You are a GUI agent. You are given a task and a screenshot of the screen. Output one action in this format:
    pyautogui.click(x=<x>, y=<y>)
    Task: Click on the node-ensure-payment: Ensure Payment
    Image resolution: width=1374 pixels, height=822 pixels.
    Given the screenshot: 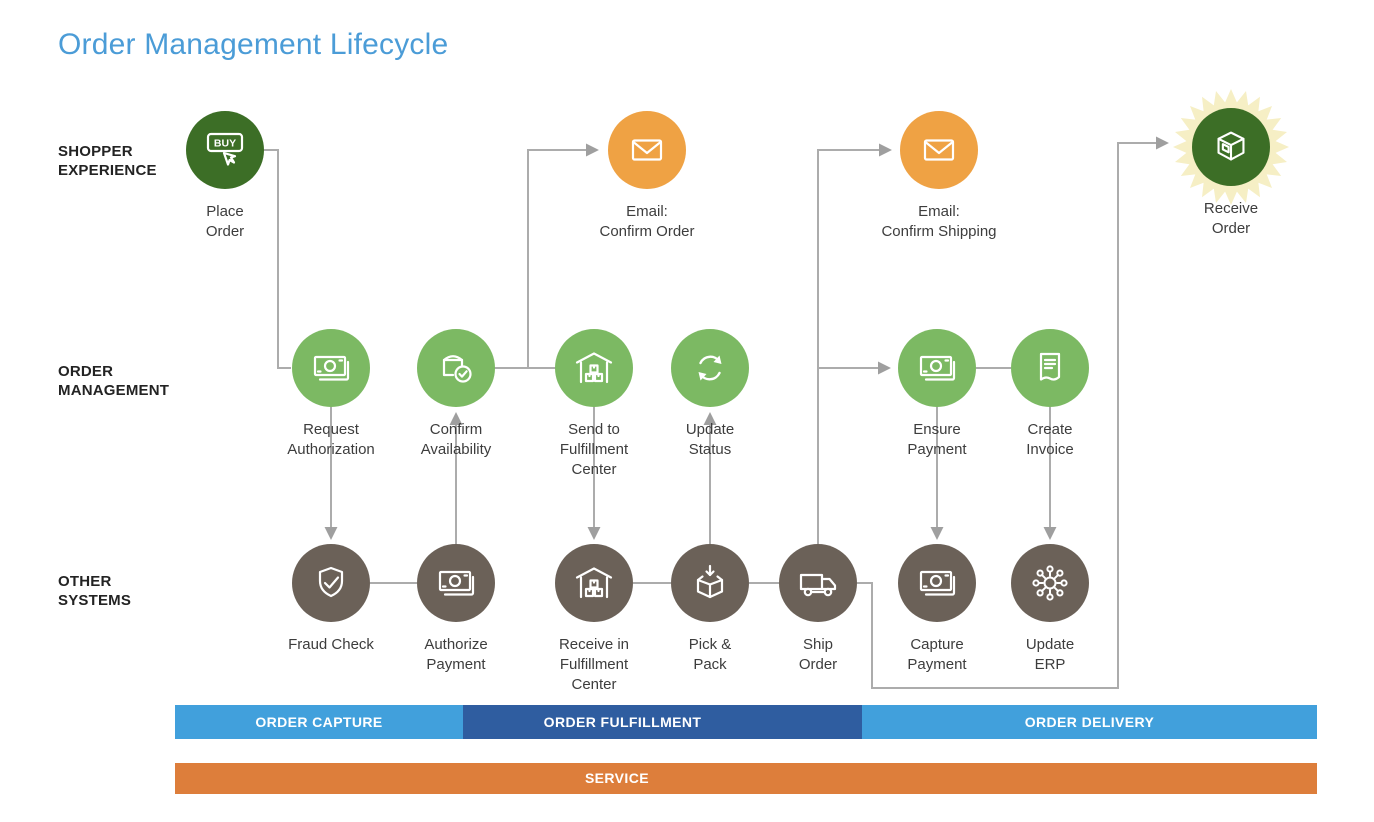 What is the action you would take?
    pyautogui.click(x=937, y=394)
    